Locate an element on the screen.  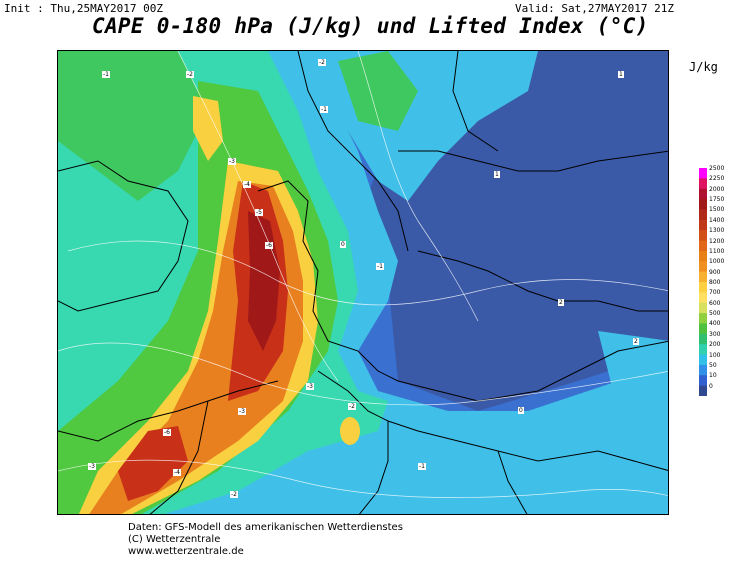
legend-label: 1750 is located at coordinates (717, 200).